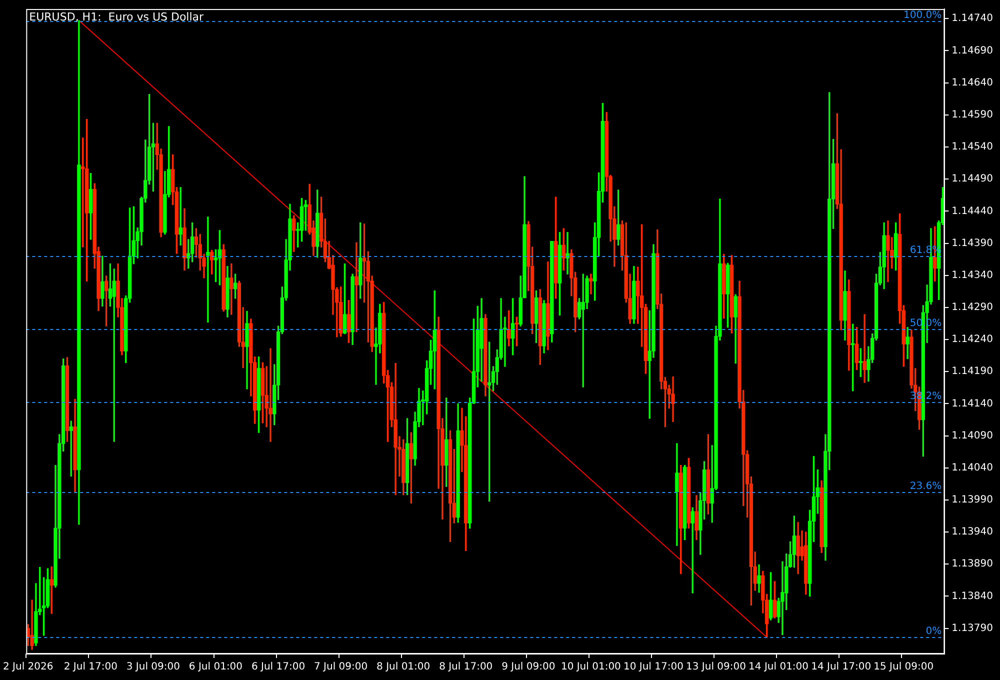 Image resolution: width=1000 pixels, height=680 pixels. I want to click on x-tick-label: 6 Jul 01:00, so click(215, 667).